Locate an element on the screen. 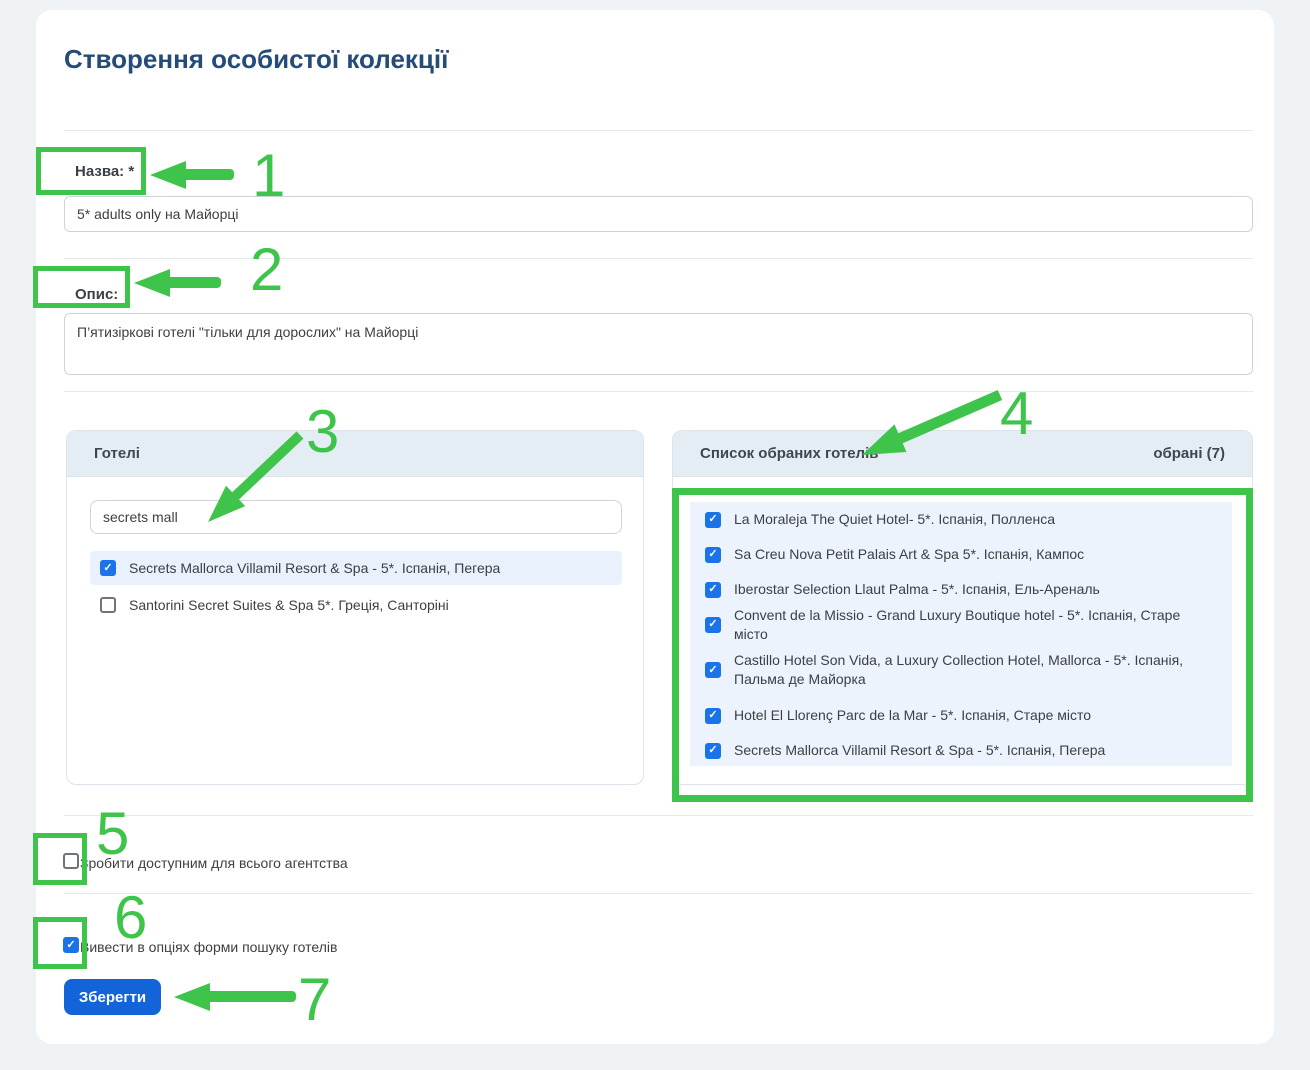 The image size is (1310, 1070). annotation-box-selected-list is located at coordinates (962, 645).